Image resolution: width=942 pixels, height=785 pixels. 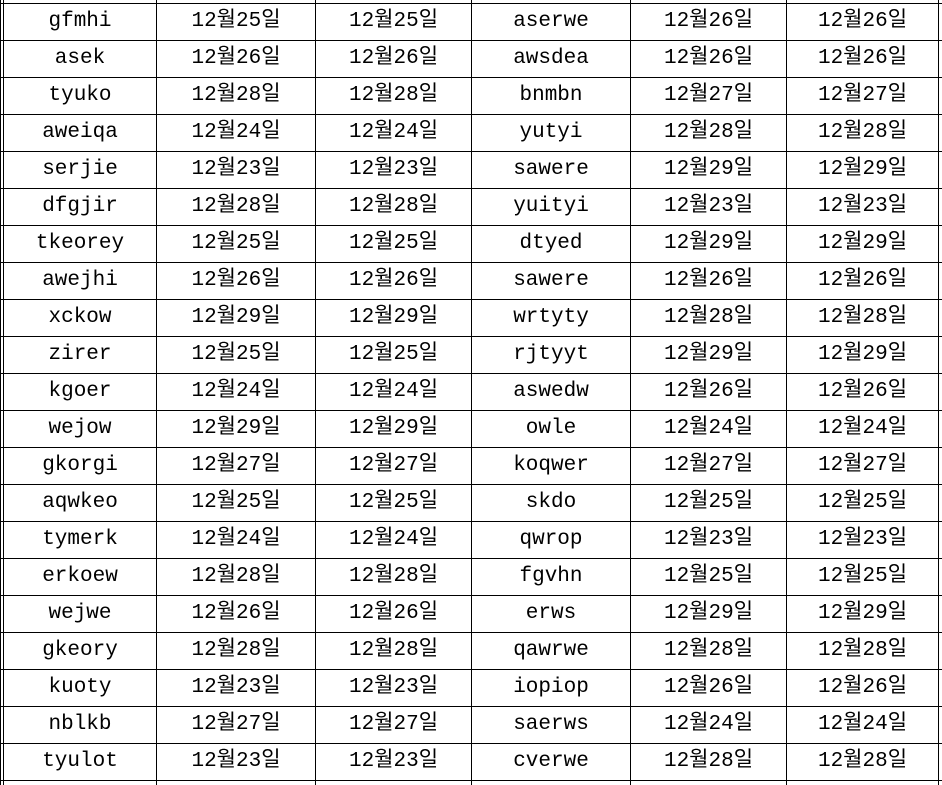 I want to click on name-cell: kuoty, so click(x=80, y=688).